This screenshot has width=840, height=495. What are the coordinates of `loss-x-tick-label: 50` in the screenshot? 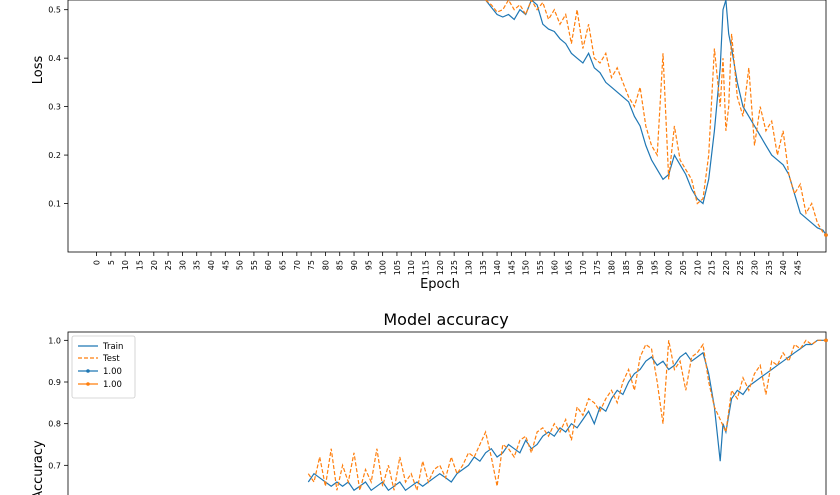 It's located at (240, 265).